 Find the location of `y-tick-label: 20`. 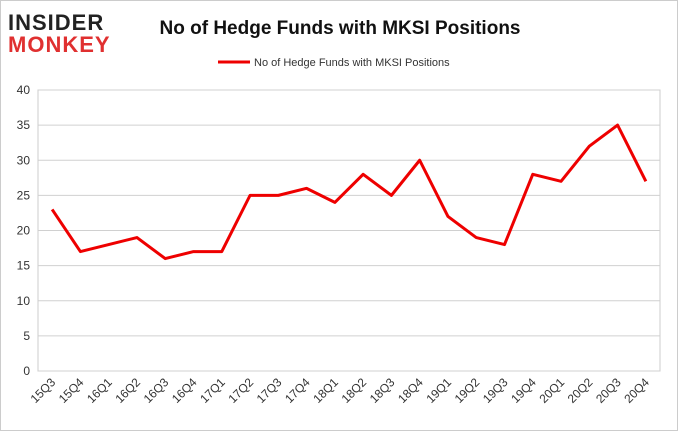

y-tick-label: 20 is located at coordinates (24, 231).